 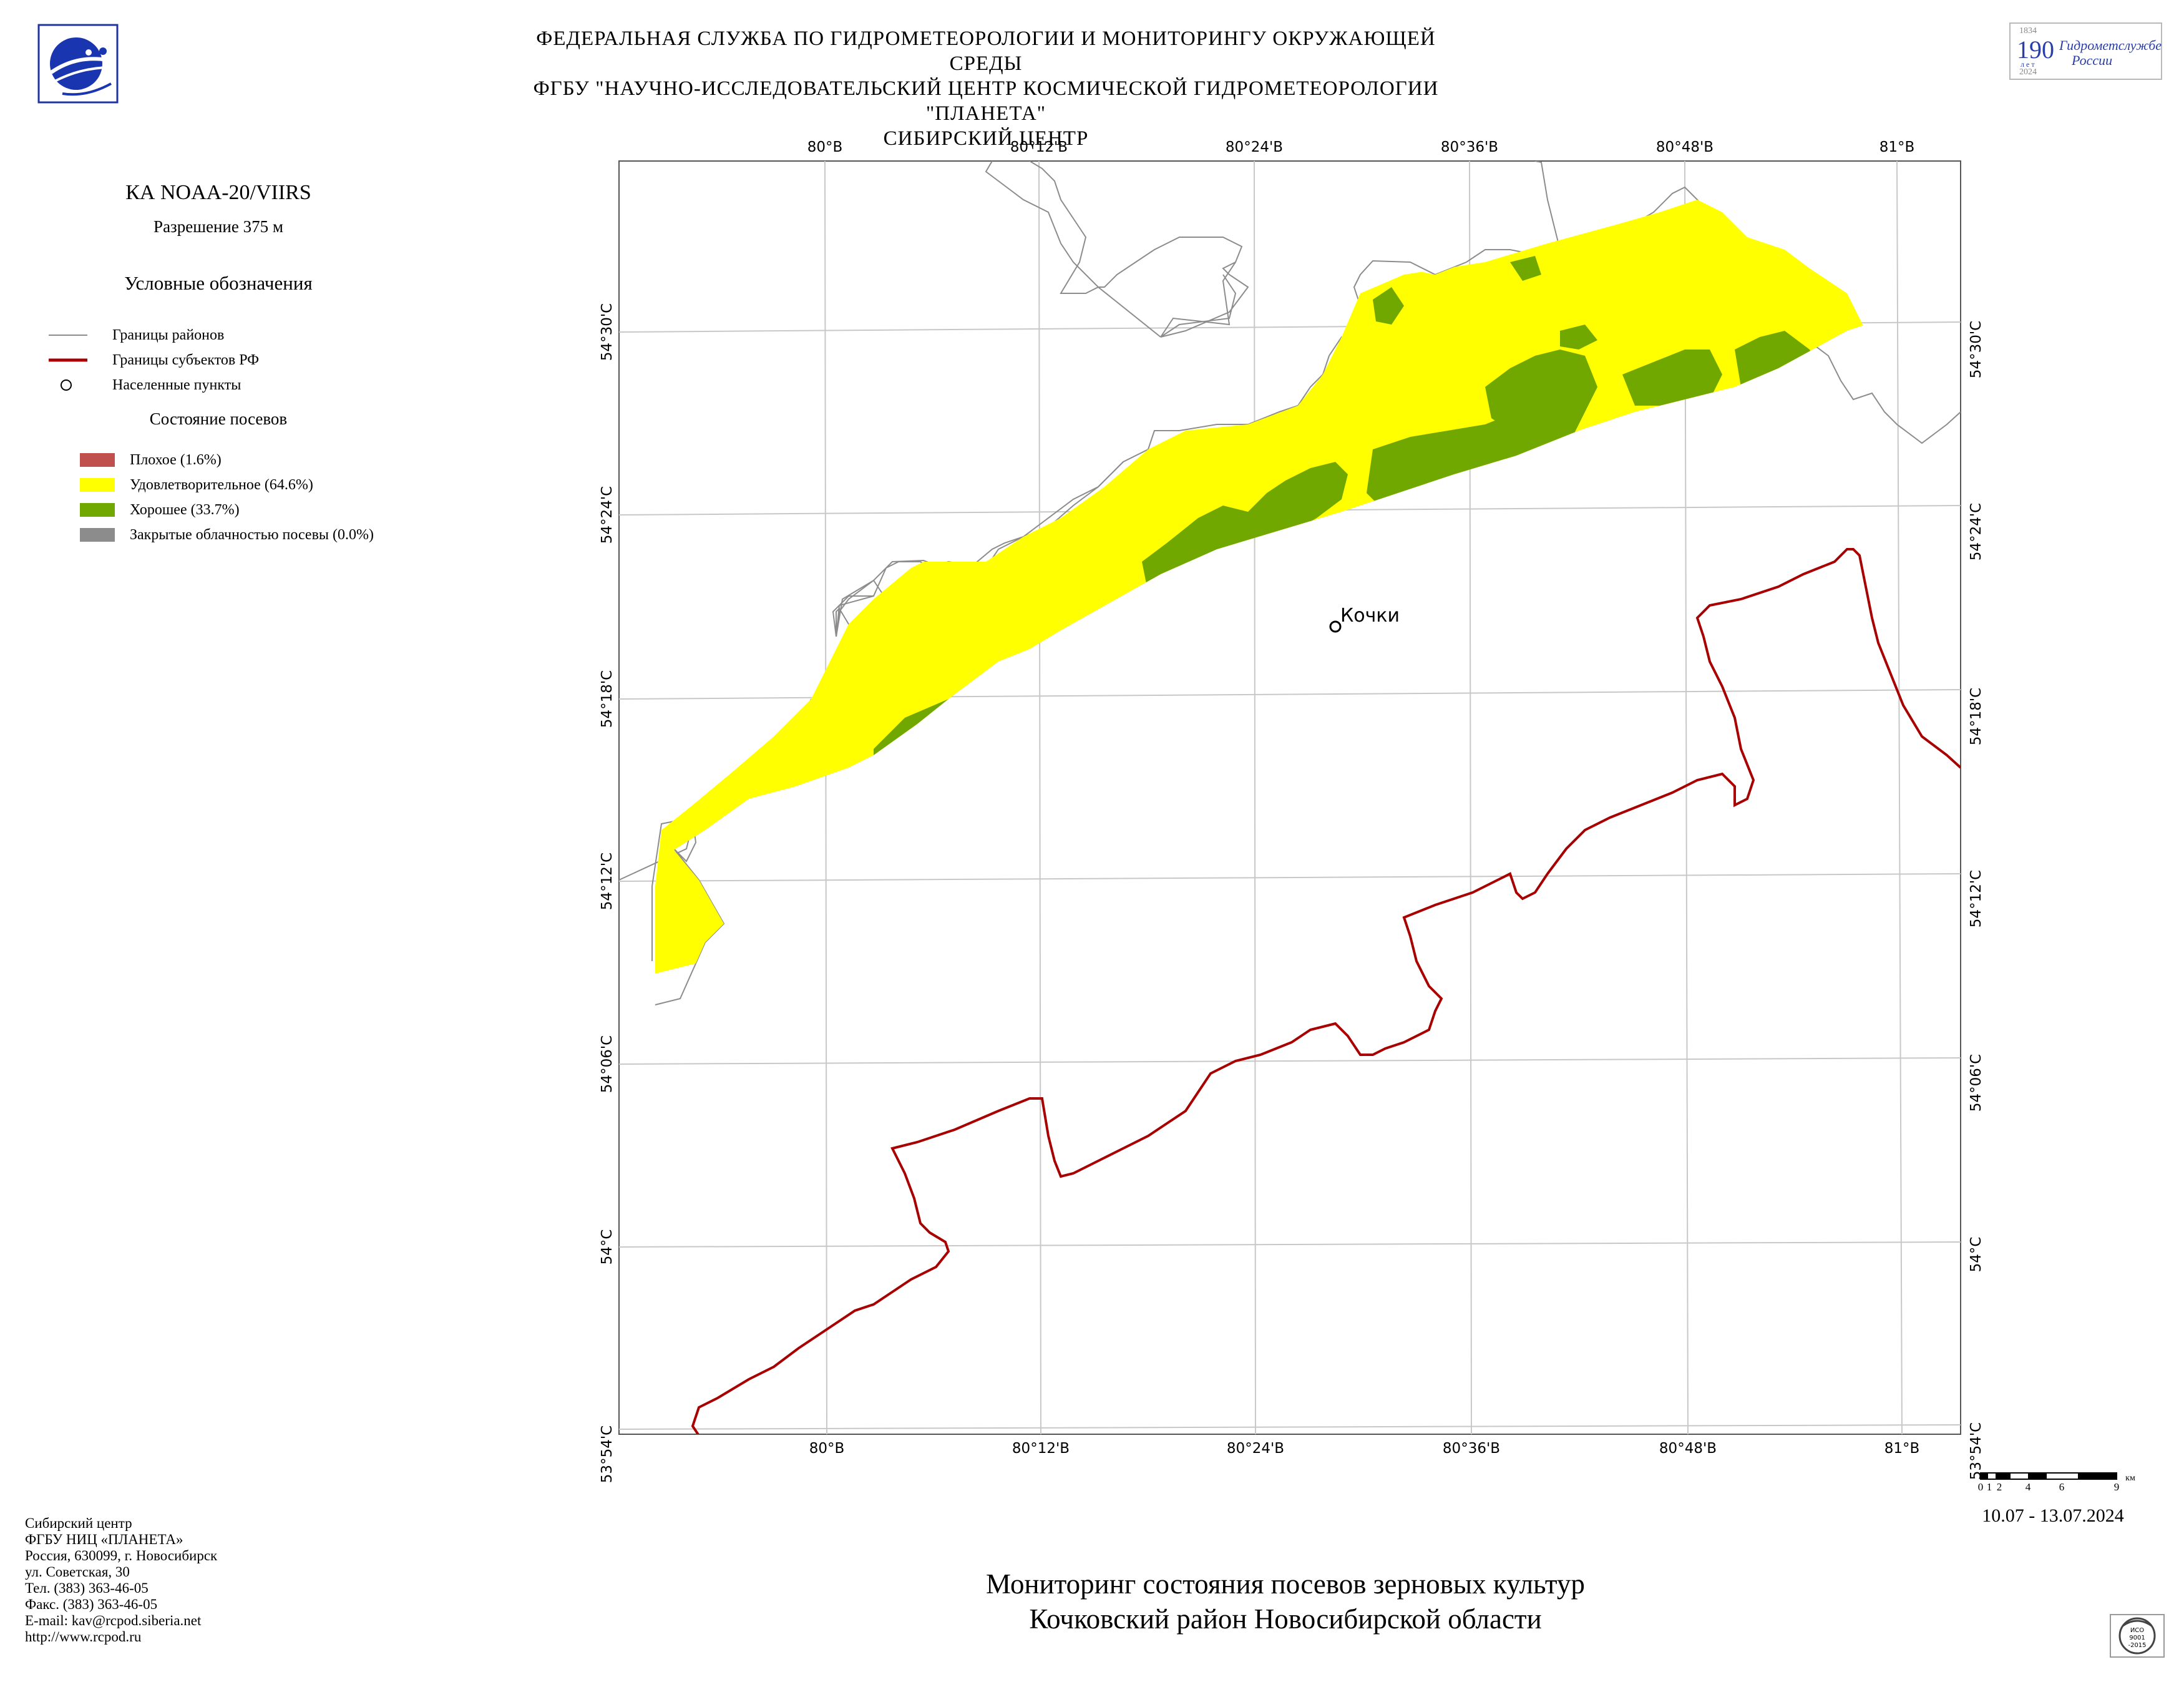 I want to click on contact-line: ФГБУ НИЦ «ПЛАНЕТА», so click(x=104, y=1539).